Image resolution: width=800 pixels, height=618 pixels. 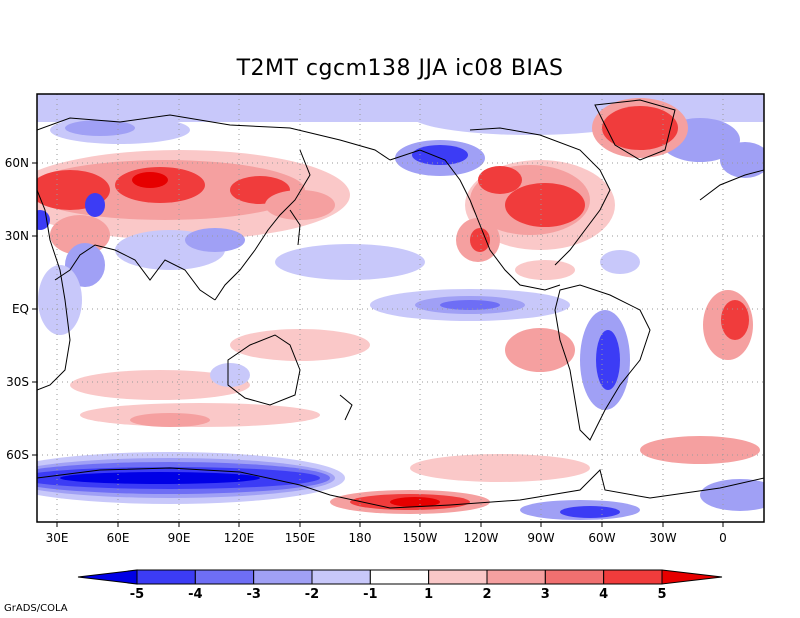 What do you see at coordinates (17, 382) in the screenshot?
I see `lat-tick-label: 30S` at bounding box center [17, 382].